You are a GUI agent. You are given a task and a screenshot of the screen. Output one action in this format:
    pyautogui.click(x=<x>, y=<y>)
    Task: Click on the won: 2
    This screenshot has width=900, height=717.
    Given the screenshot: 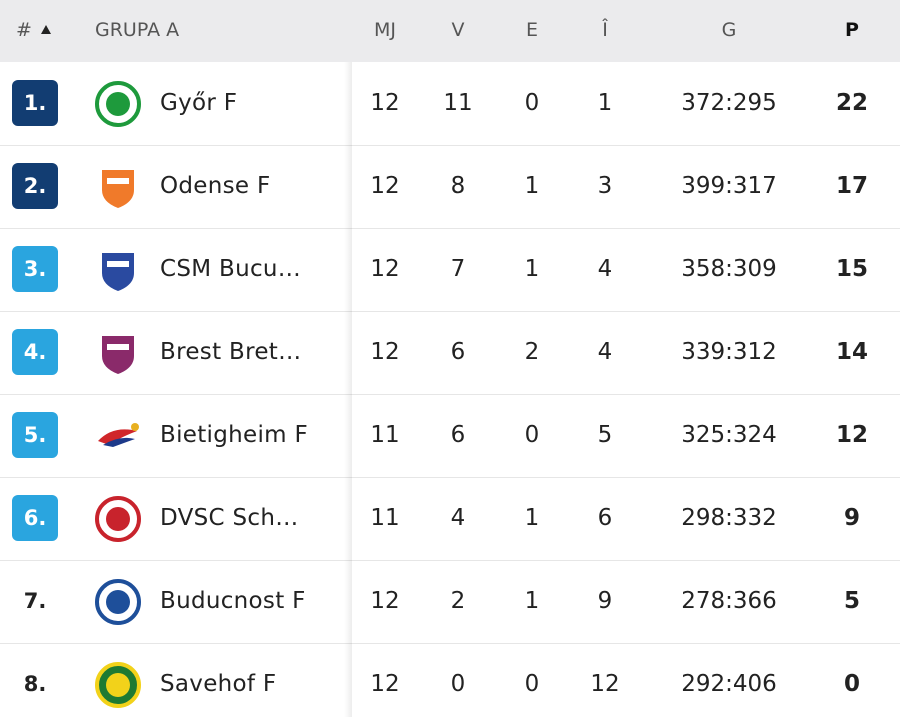 What is the action you would take?
    pyautogui.click(x=458, y=601)
    